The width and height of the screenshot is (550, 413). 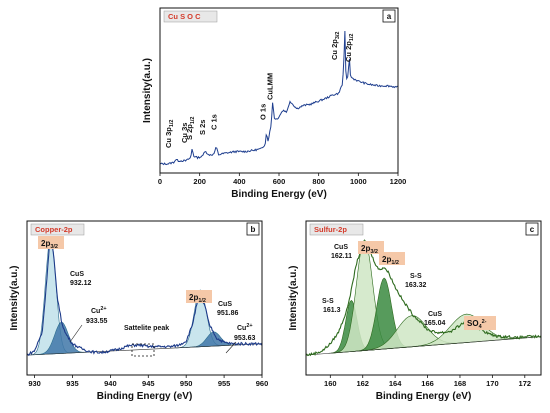 What do you see at coordinates (335, 46) in the screenshot?
I see `peak-label: Cu 2p3/2` at bounding box center [335, 46].